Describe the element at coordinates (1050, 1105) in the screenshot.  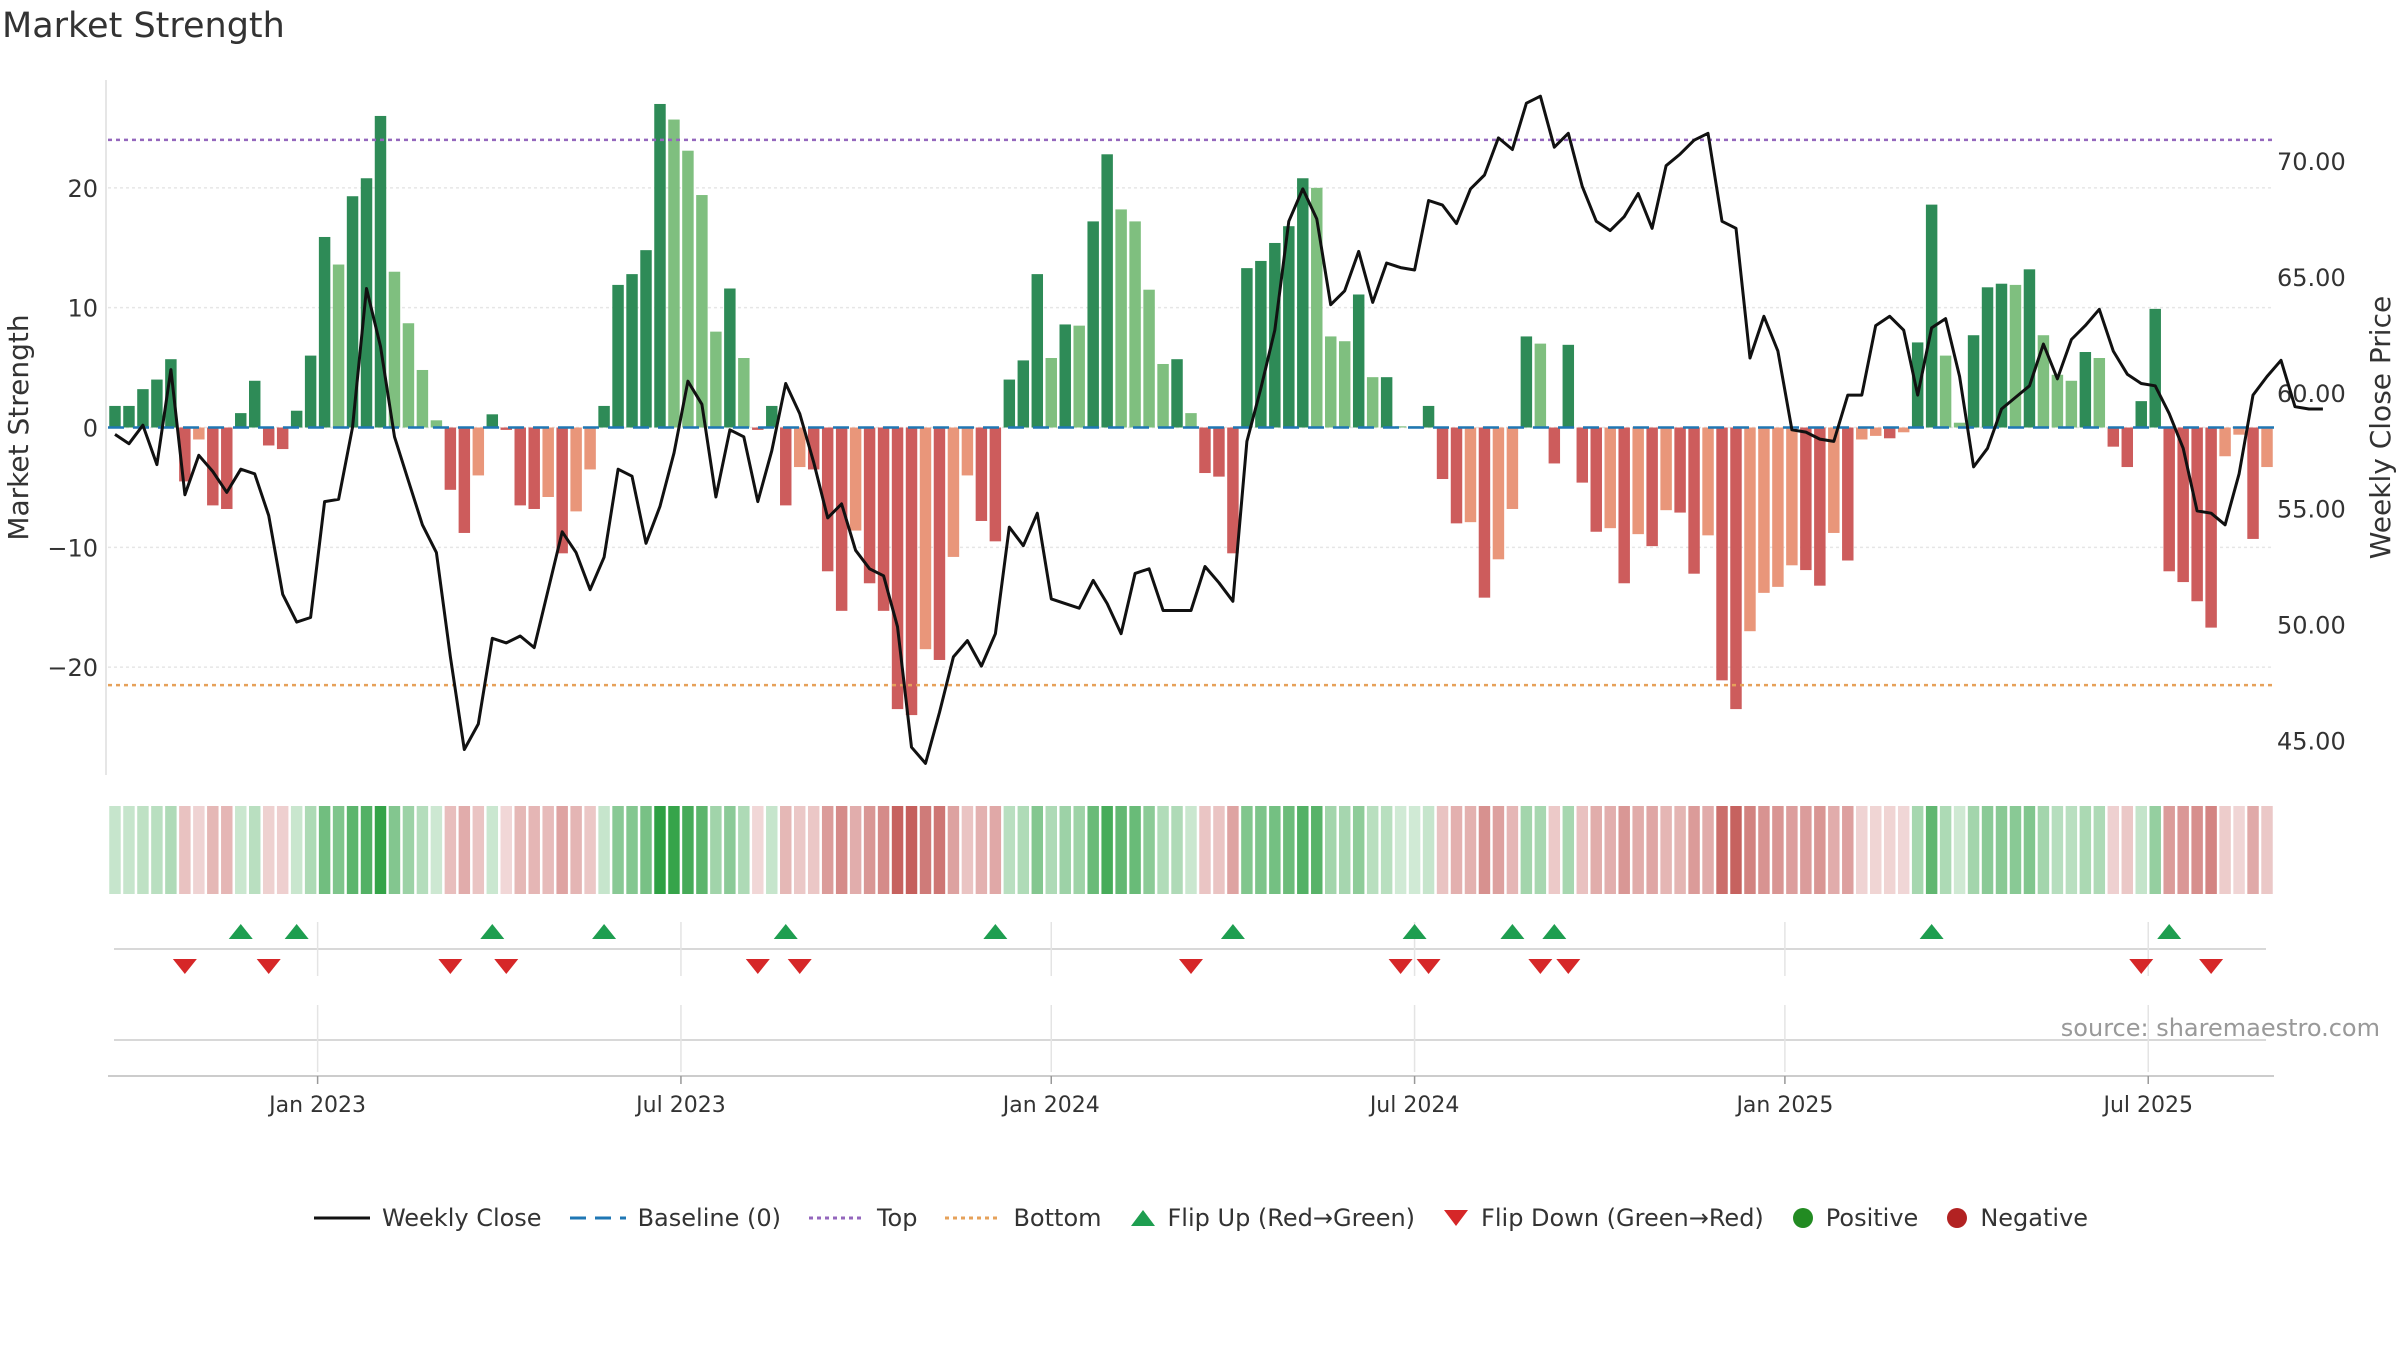
I see `x-tick-label: Jan 2024` at that location.